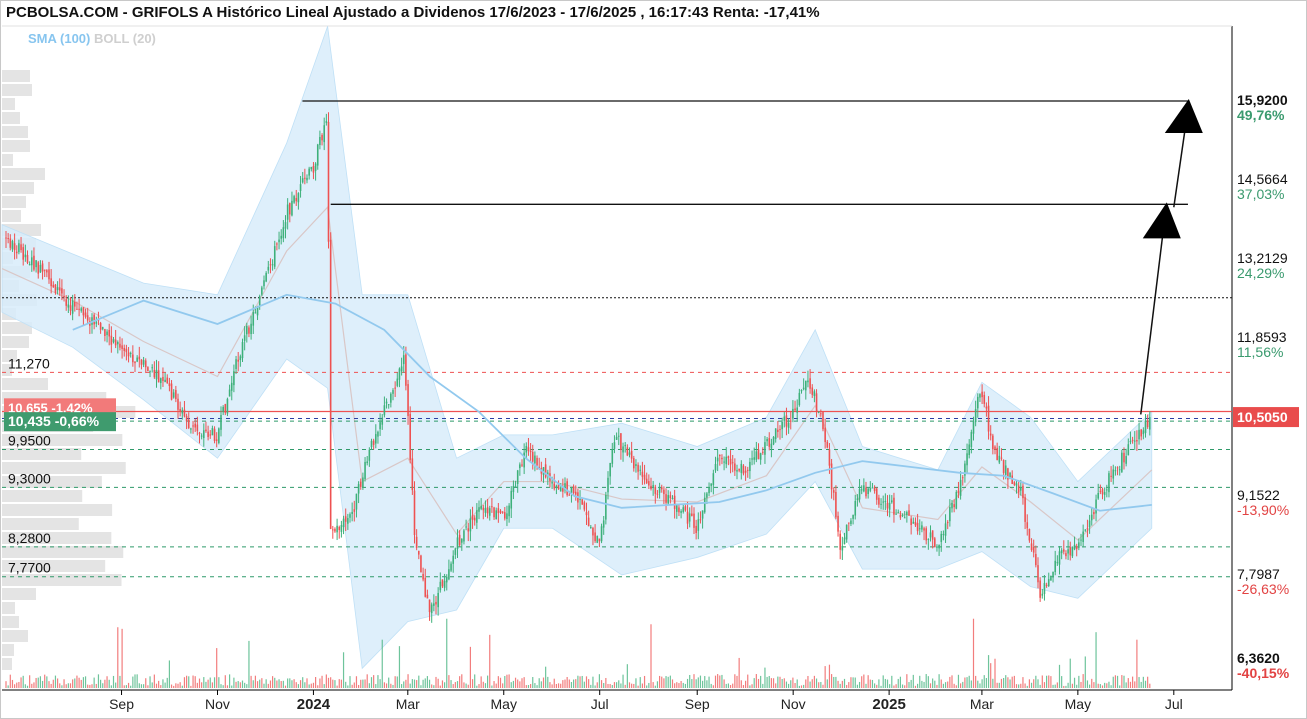 This screenshot has height=719, width=1307. Describe the element at coordinates (982, 704) in the screenshot. I see `x-tick-label: Mar` at that location.